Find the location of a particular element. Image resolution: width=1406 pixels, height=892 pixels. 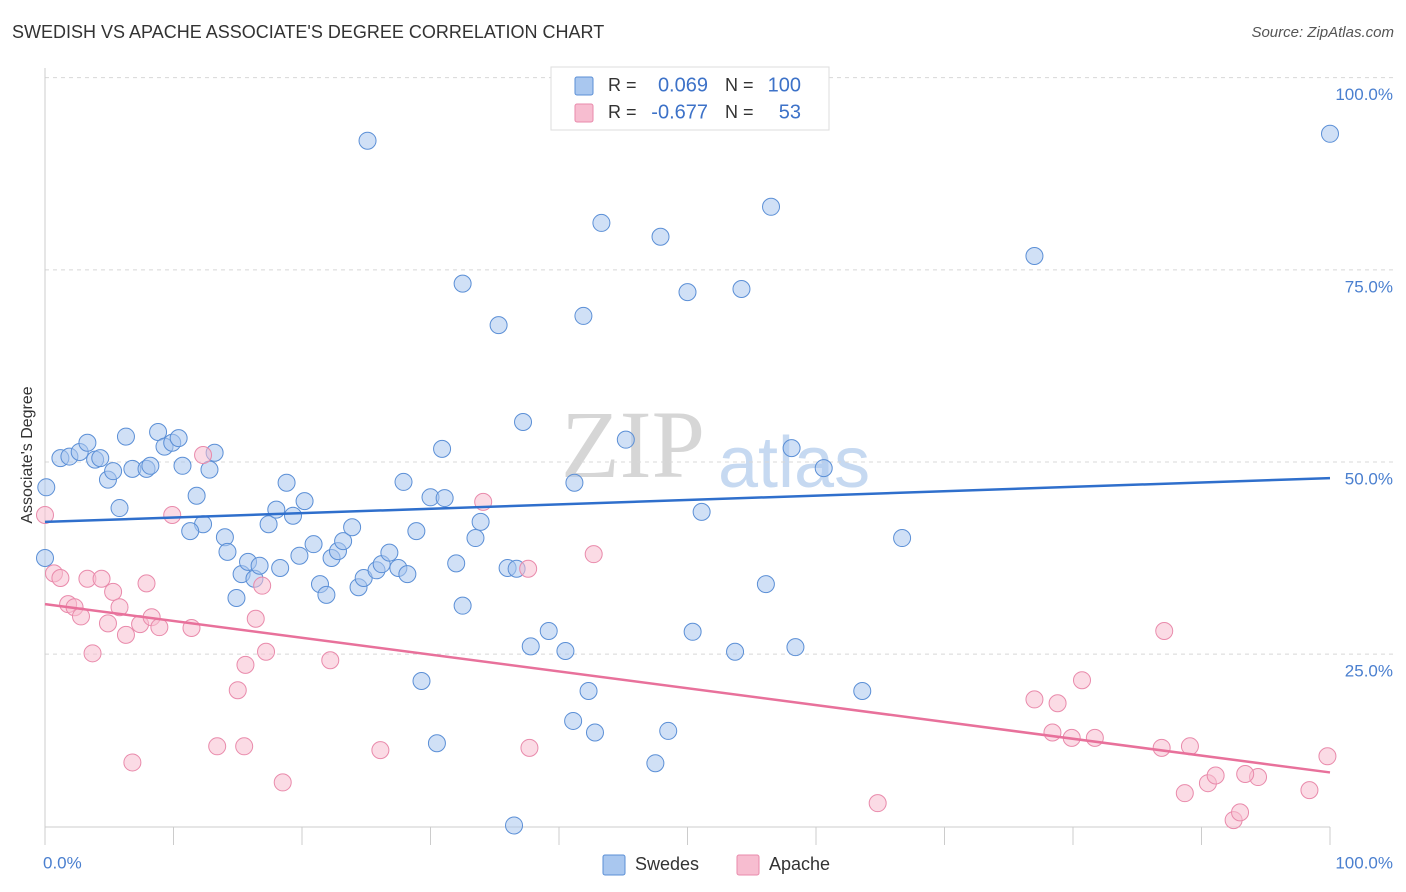

y-tick-label: 75.0% is located at coordinates (1369, 286).